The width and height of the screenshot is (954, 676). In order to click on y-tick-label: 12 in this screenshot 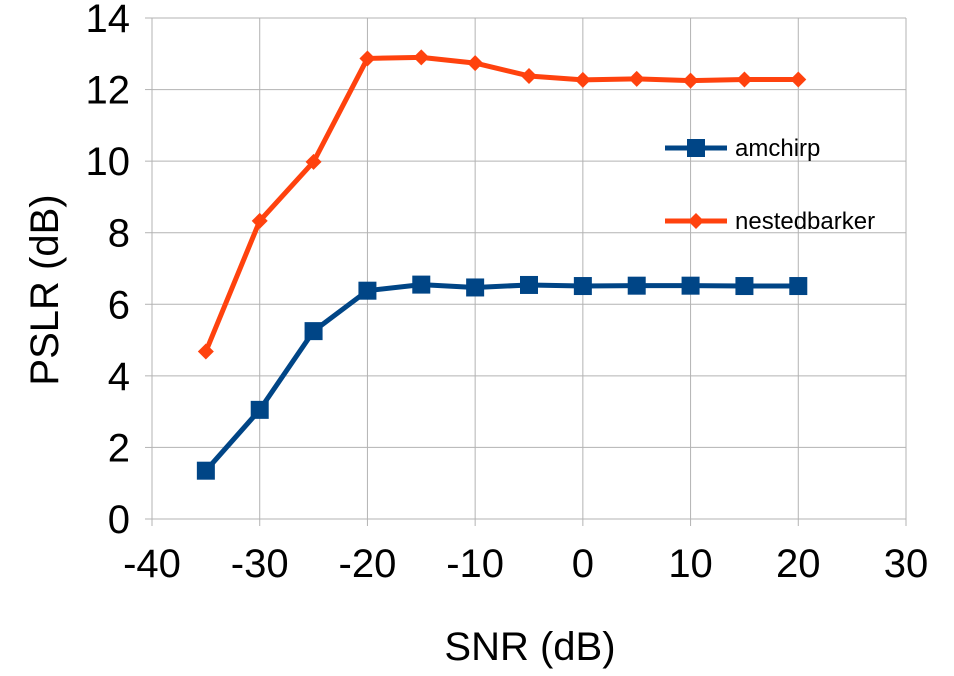, I will do `click(108, 91)`.